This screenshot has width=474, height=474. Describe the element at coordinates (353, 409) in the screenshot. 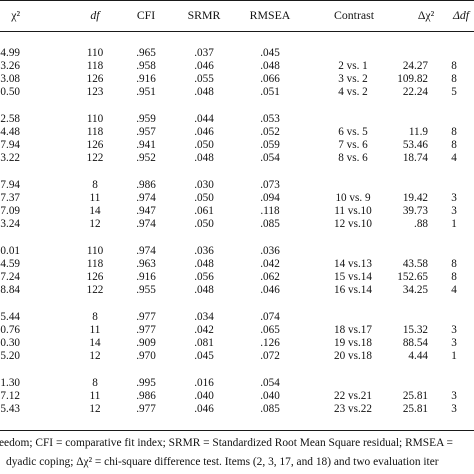

I see `cell-contrast: 23 vs.22` at that location.